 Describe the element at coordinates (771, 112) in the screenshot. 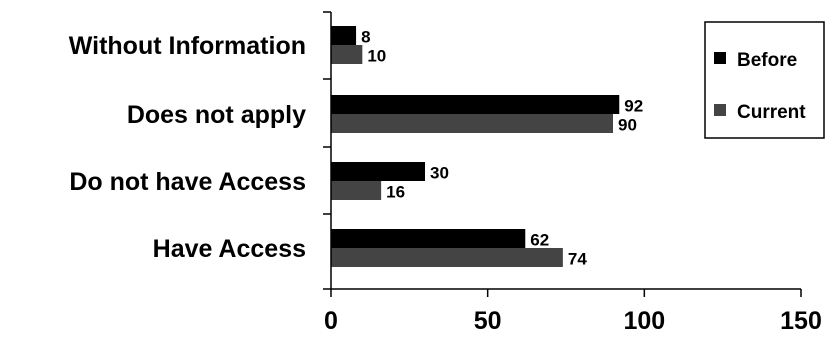

I see `legend-label-current: Current` at that location.